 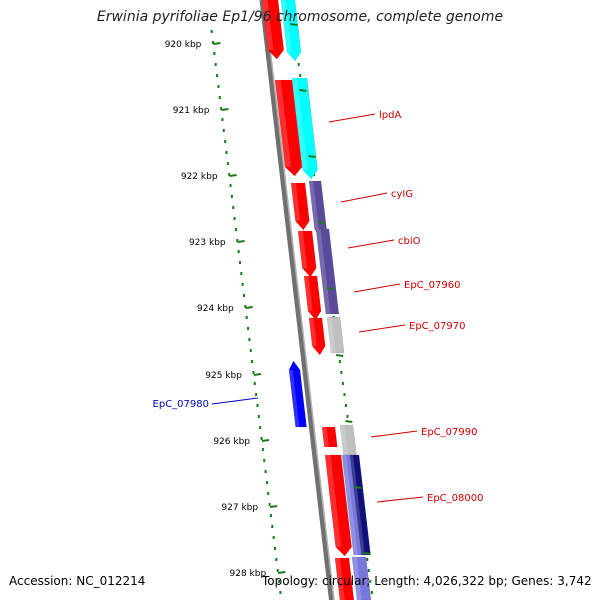 What do you see at coordinates (455, 498) in the screenshot?
I see `gene-label-epc_08000: EpC_08000` at bounding box center [455, 498].